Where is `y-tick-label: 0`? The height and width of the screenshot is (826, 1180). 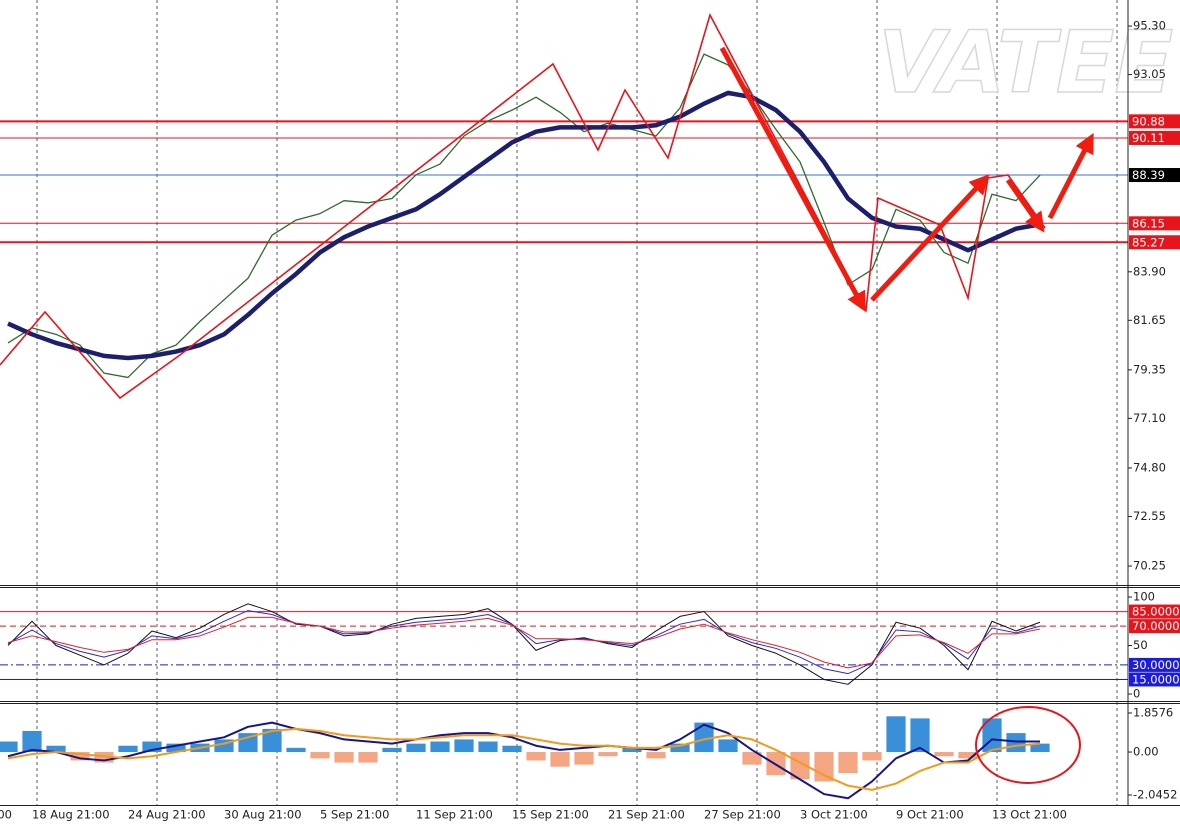
y-tick-label: 0 is located at coordinates (1136, 694).